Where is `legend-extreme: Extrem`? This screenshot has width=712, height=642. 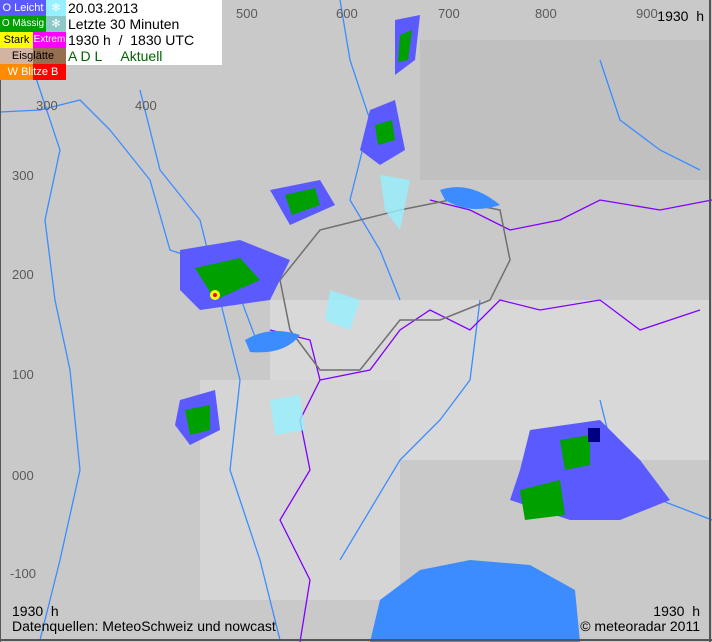 legend-extreme: Extrem is located at coordinates (49, 40).